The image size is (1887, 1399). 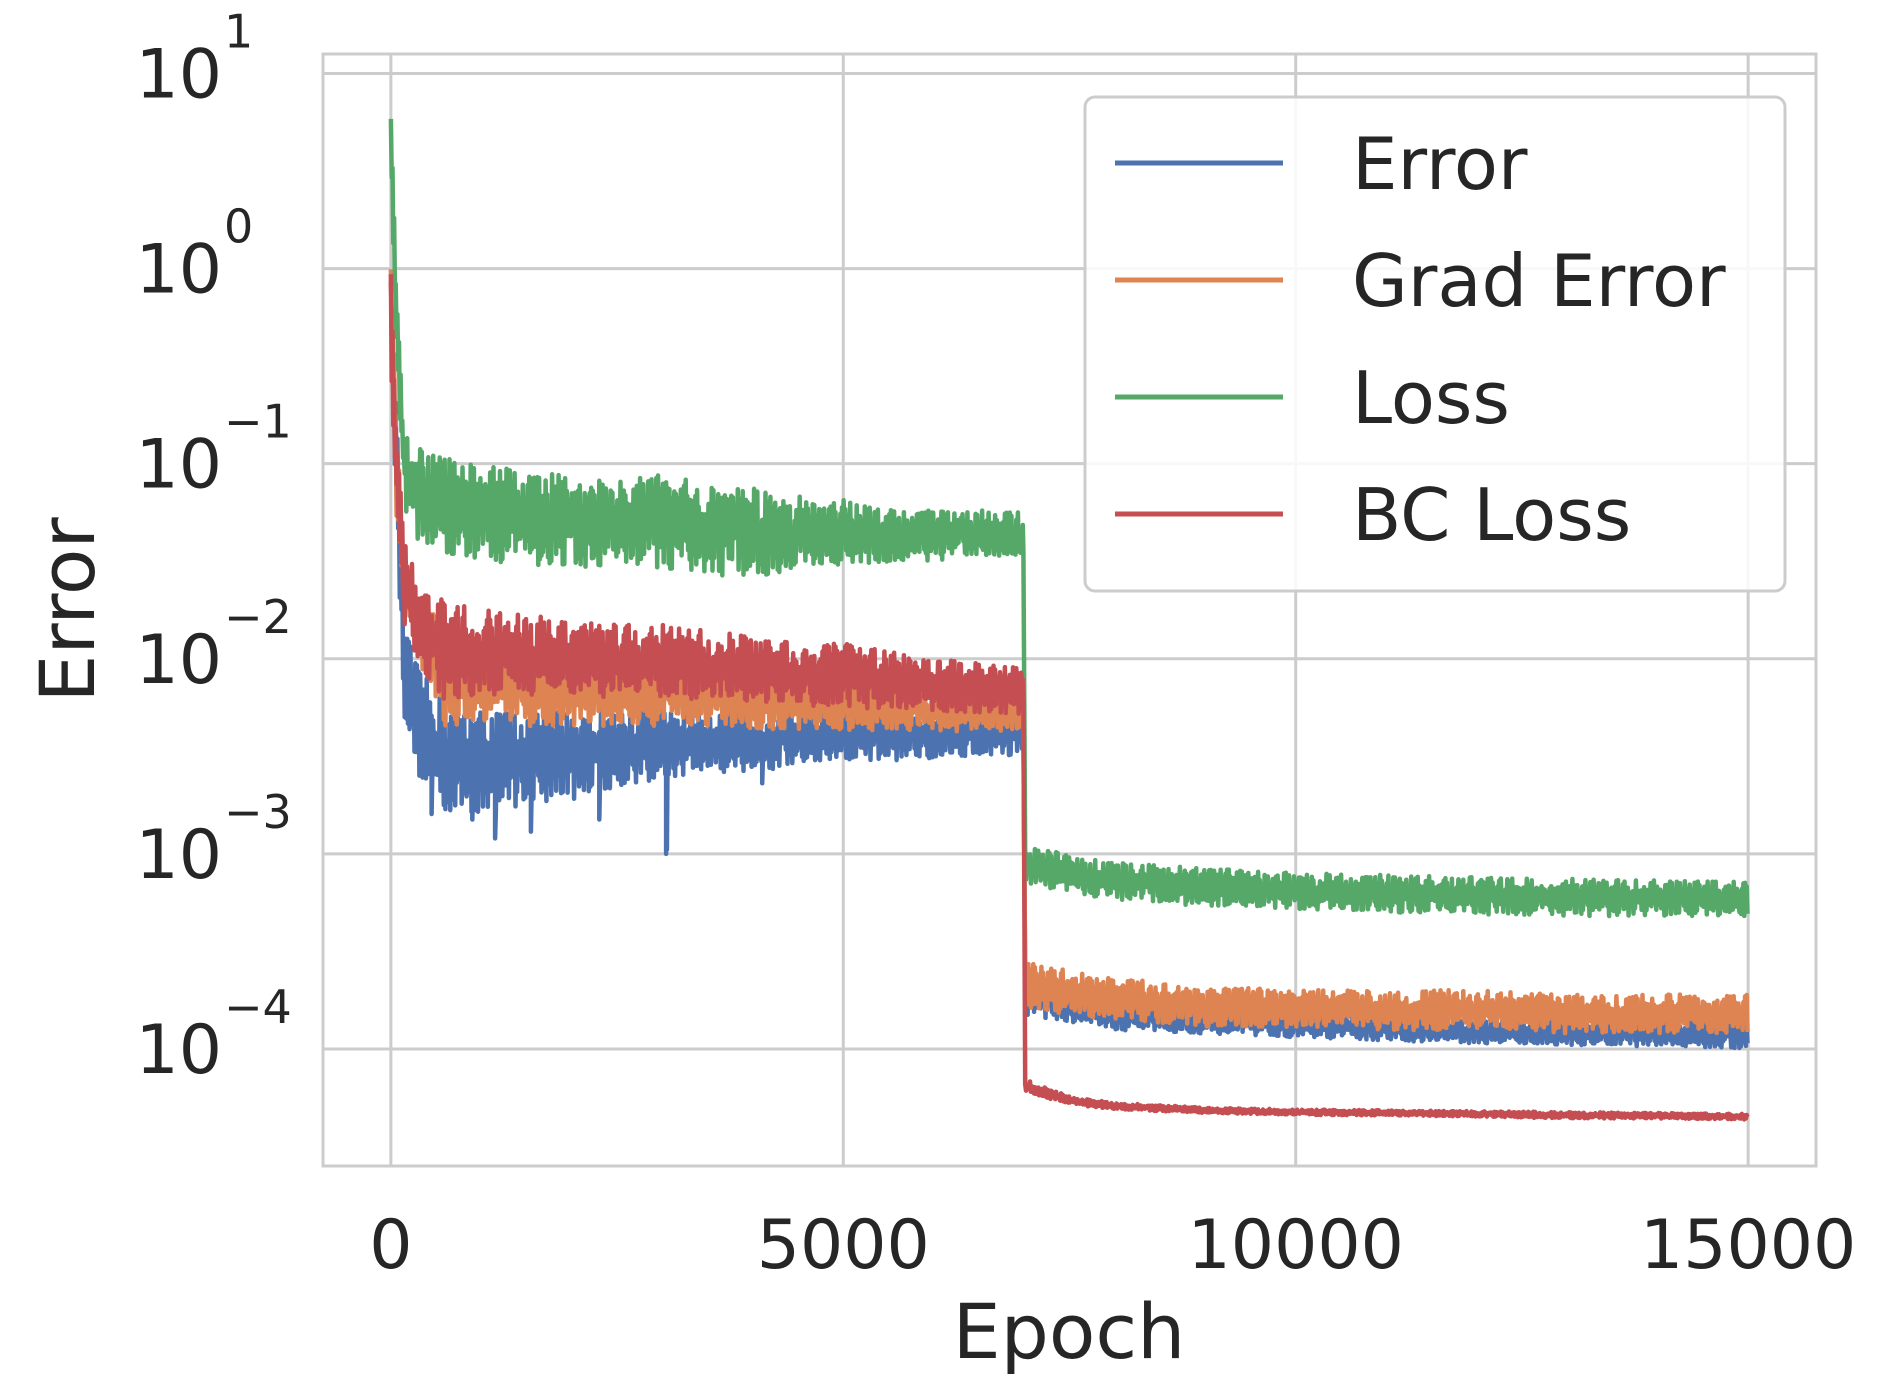 What do you see at coordinates (1069, 1331) in the screenshot?
I see `x-axis-label: Epoch` at bounding box center [1069, 1331].